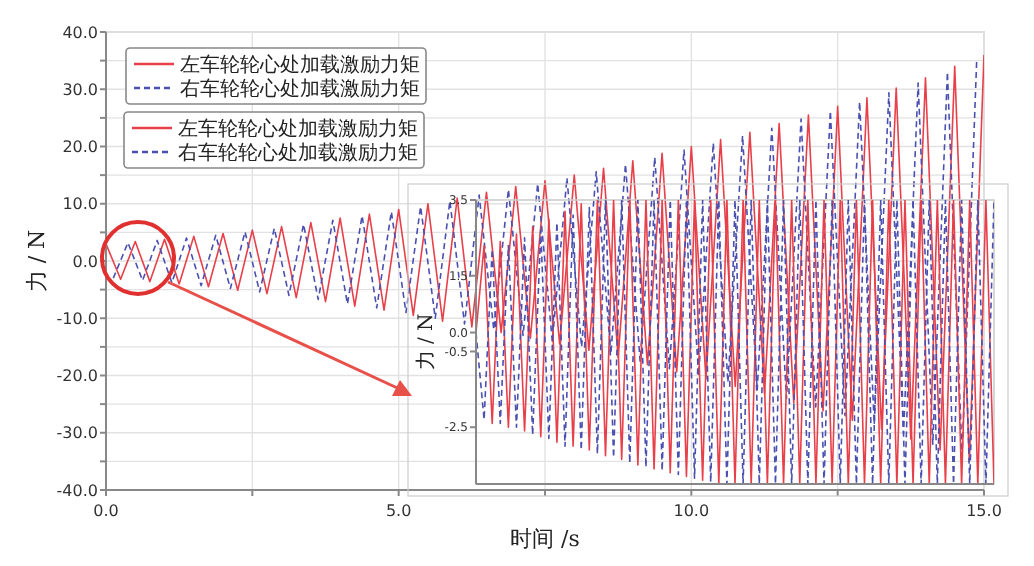 This screenshot has width=1034, height=566. Describe the element at coordinates (77, 318) in the screenshot. I see `y-tick-label: -10.0` at that location.